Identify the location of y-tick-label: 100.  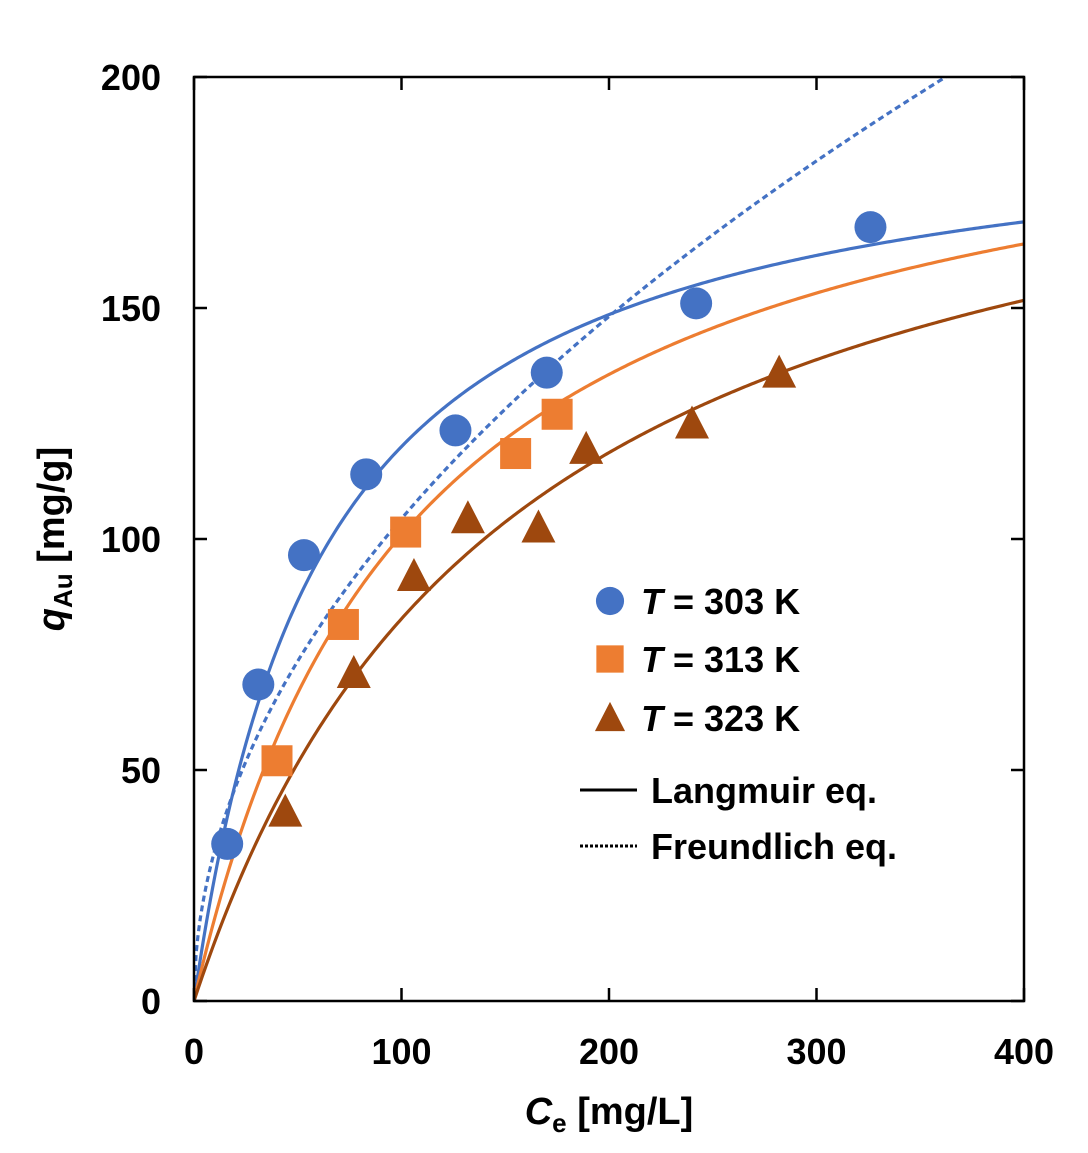
(131, 539).